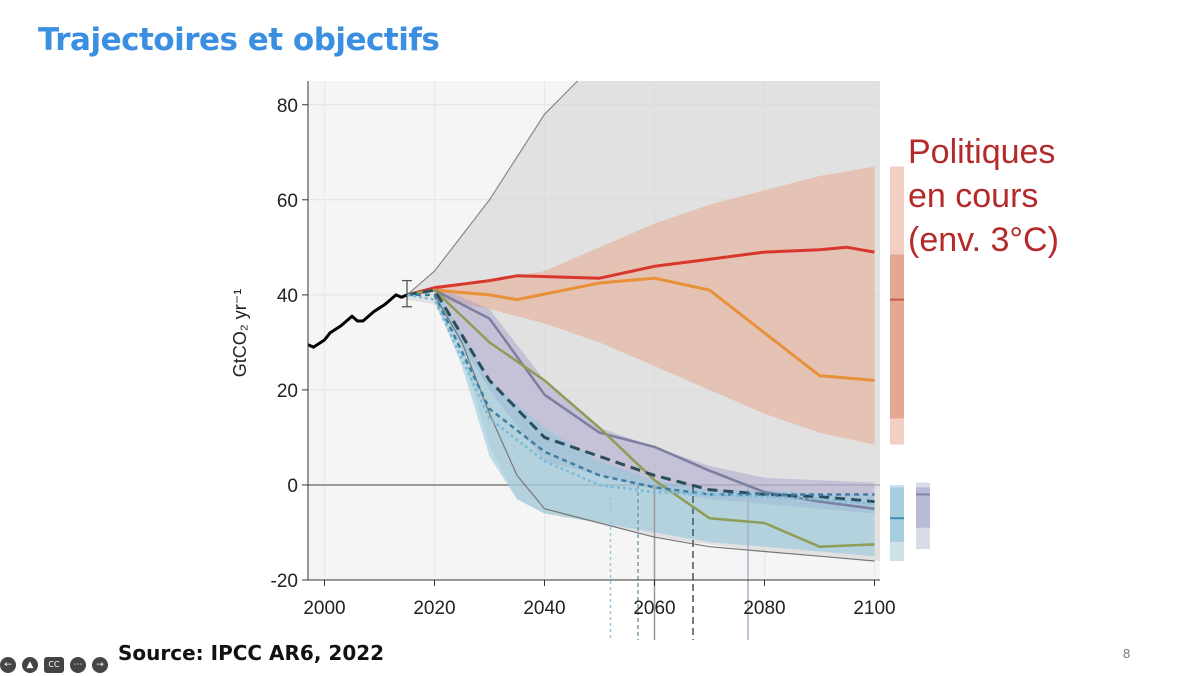 This screenshot has height=676, width=1200. What do you see at coordinates (292, 486) in the screenshot?
I see `y-tick-label: 0` at bounding box center [292, 486].